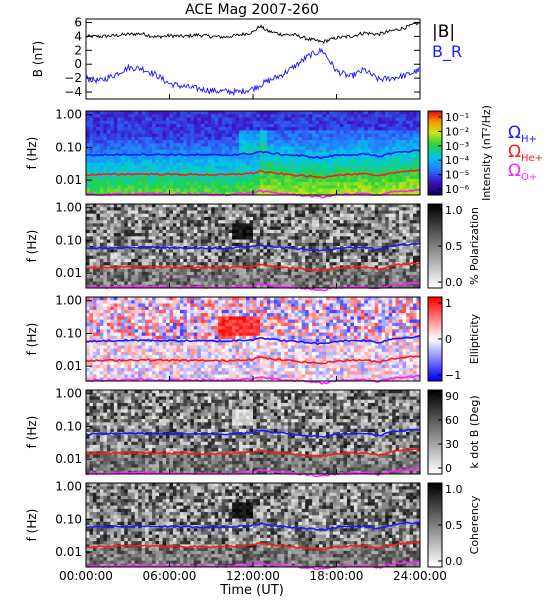 Image resolution: width=550 pixels, height=600 pixels. I want to click on colorbar-tick-label: 10⁻¹, so click(457, 117).